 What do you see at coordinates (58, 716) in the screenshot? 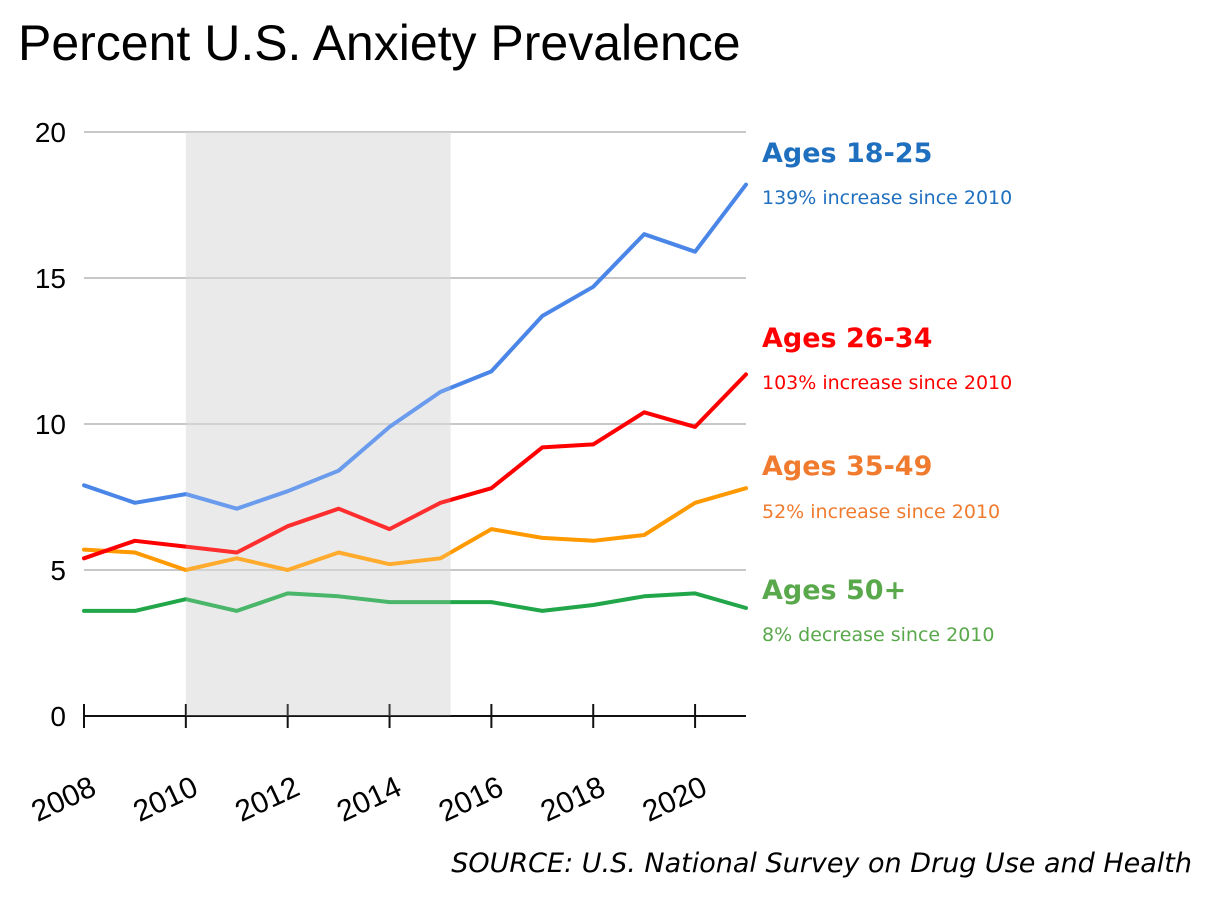
I see `y-tick-label: 0` at bounding box center [58, 716].